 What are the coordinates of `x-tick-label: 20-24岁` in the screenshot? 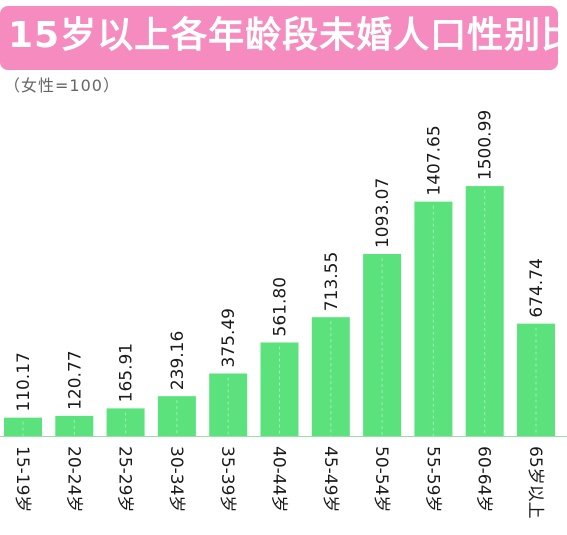 It's located at (73, 479).